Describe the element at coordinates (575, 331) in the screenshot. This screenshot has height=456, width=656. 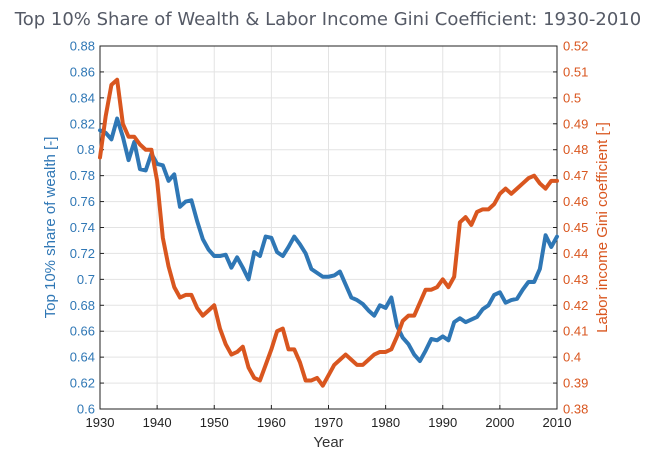
I see `y-tick-label-right: 0.41` at that location.